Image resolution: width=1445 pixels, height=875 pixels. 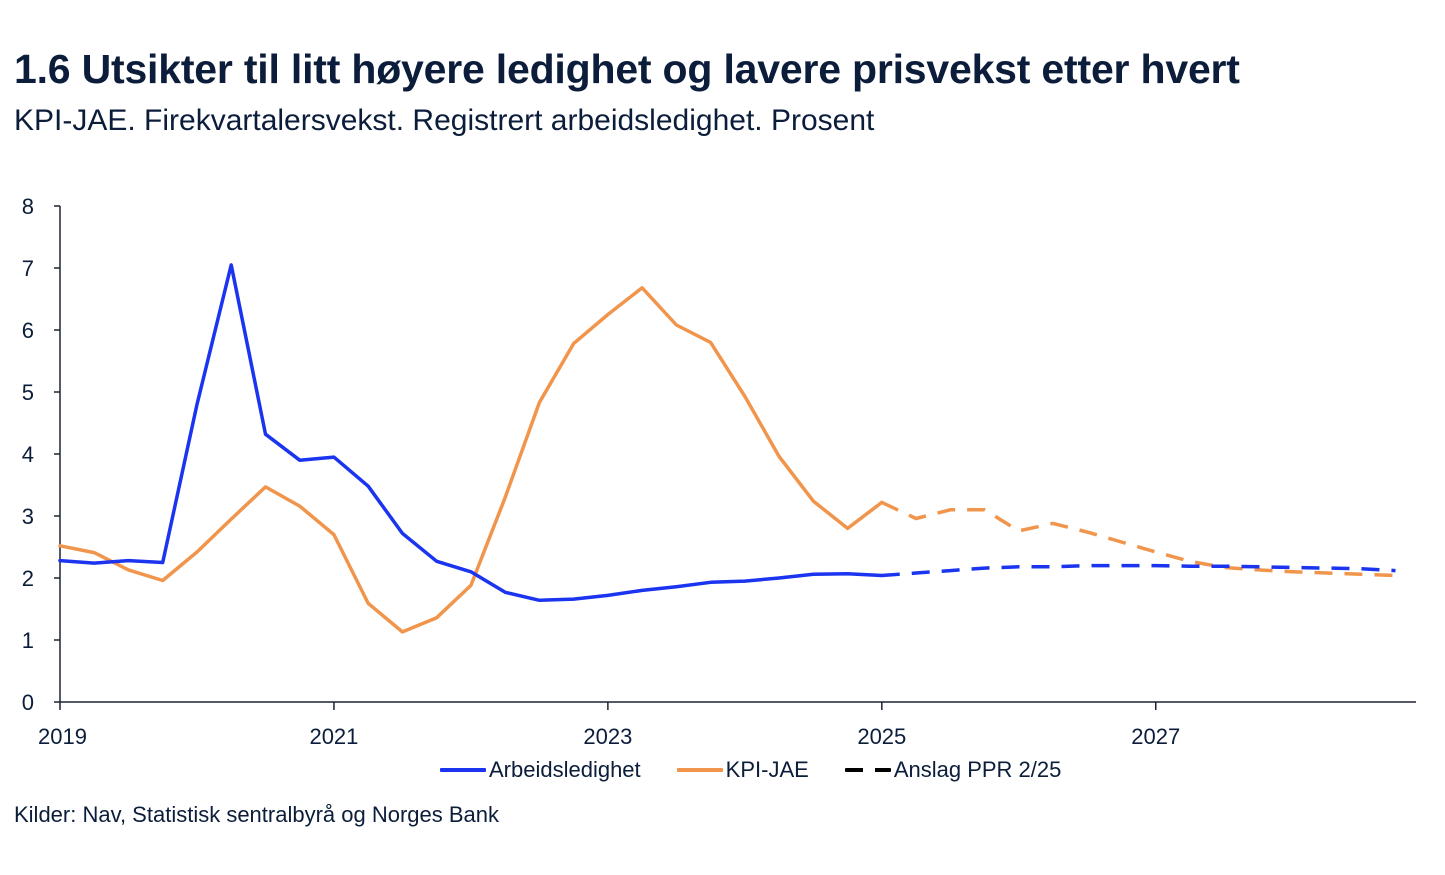 I want to click on legend-item-cpi: KPI-JAE, so click(x=742, y=770).